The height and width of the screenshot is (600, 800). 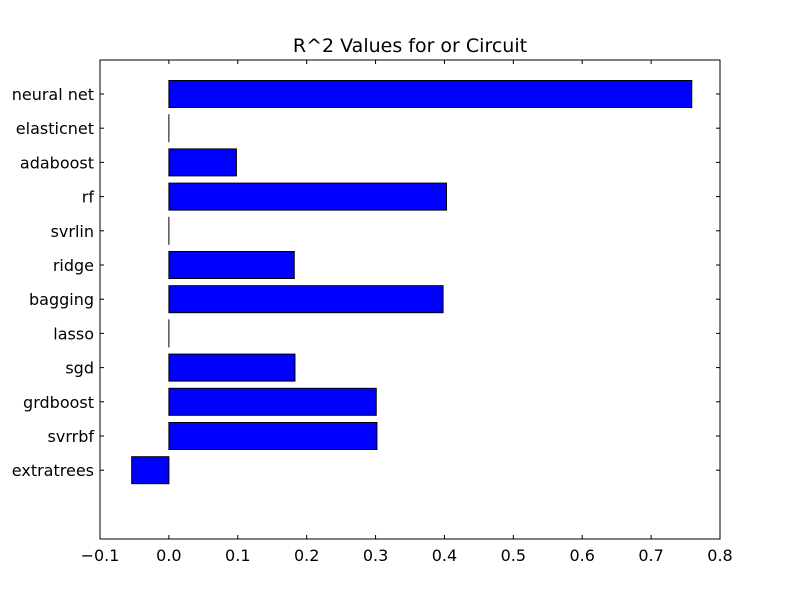 What do you see at coordinates (58, 402) in the screenshot?
I see `y-tick-label: grdboost` at bounding box center [58, 402].